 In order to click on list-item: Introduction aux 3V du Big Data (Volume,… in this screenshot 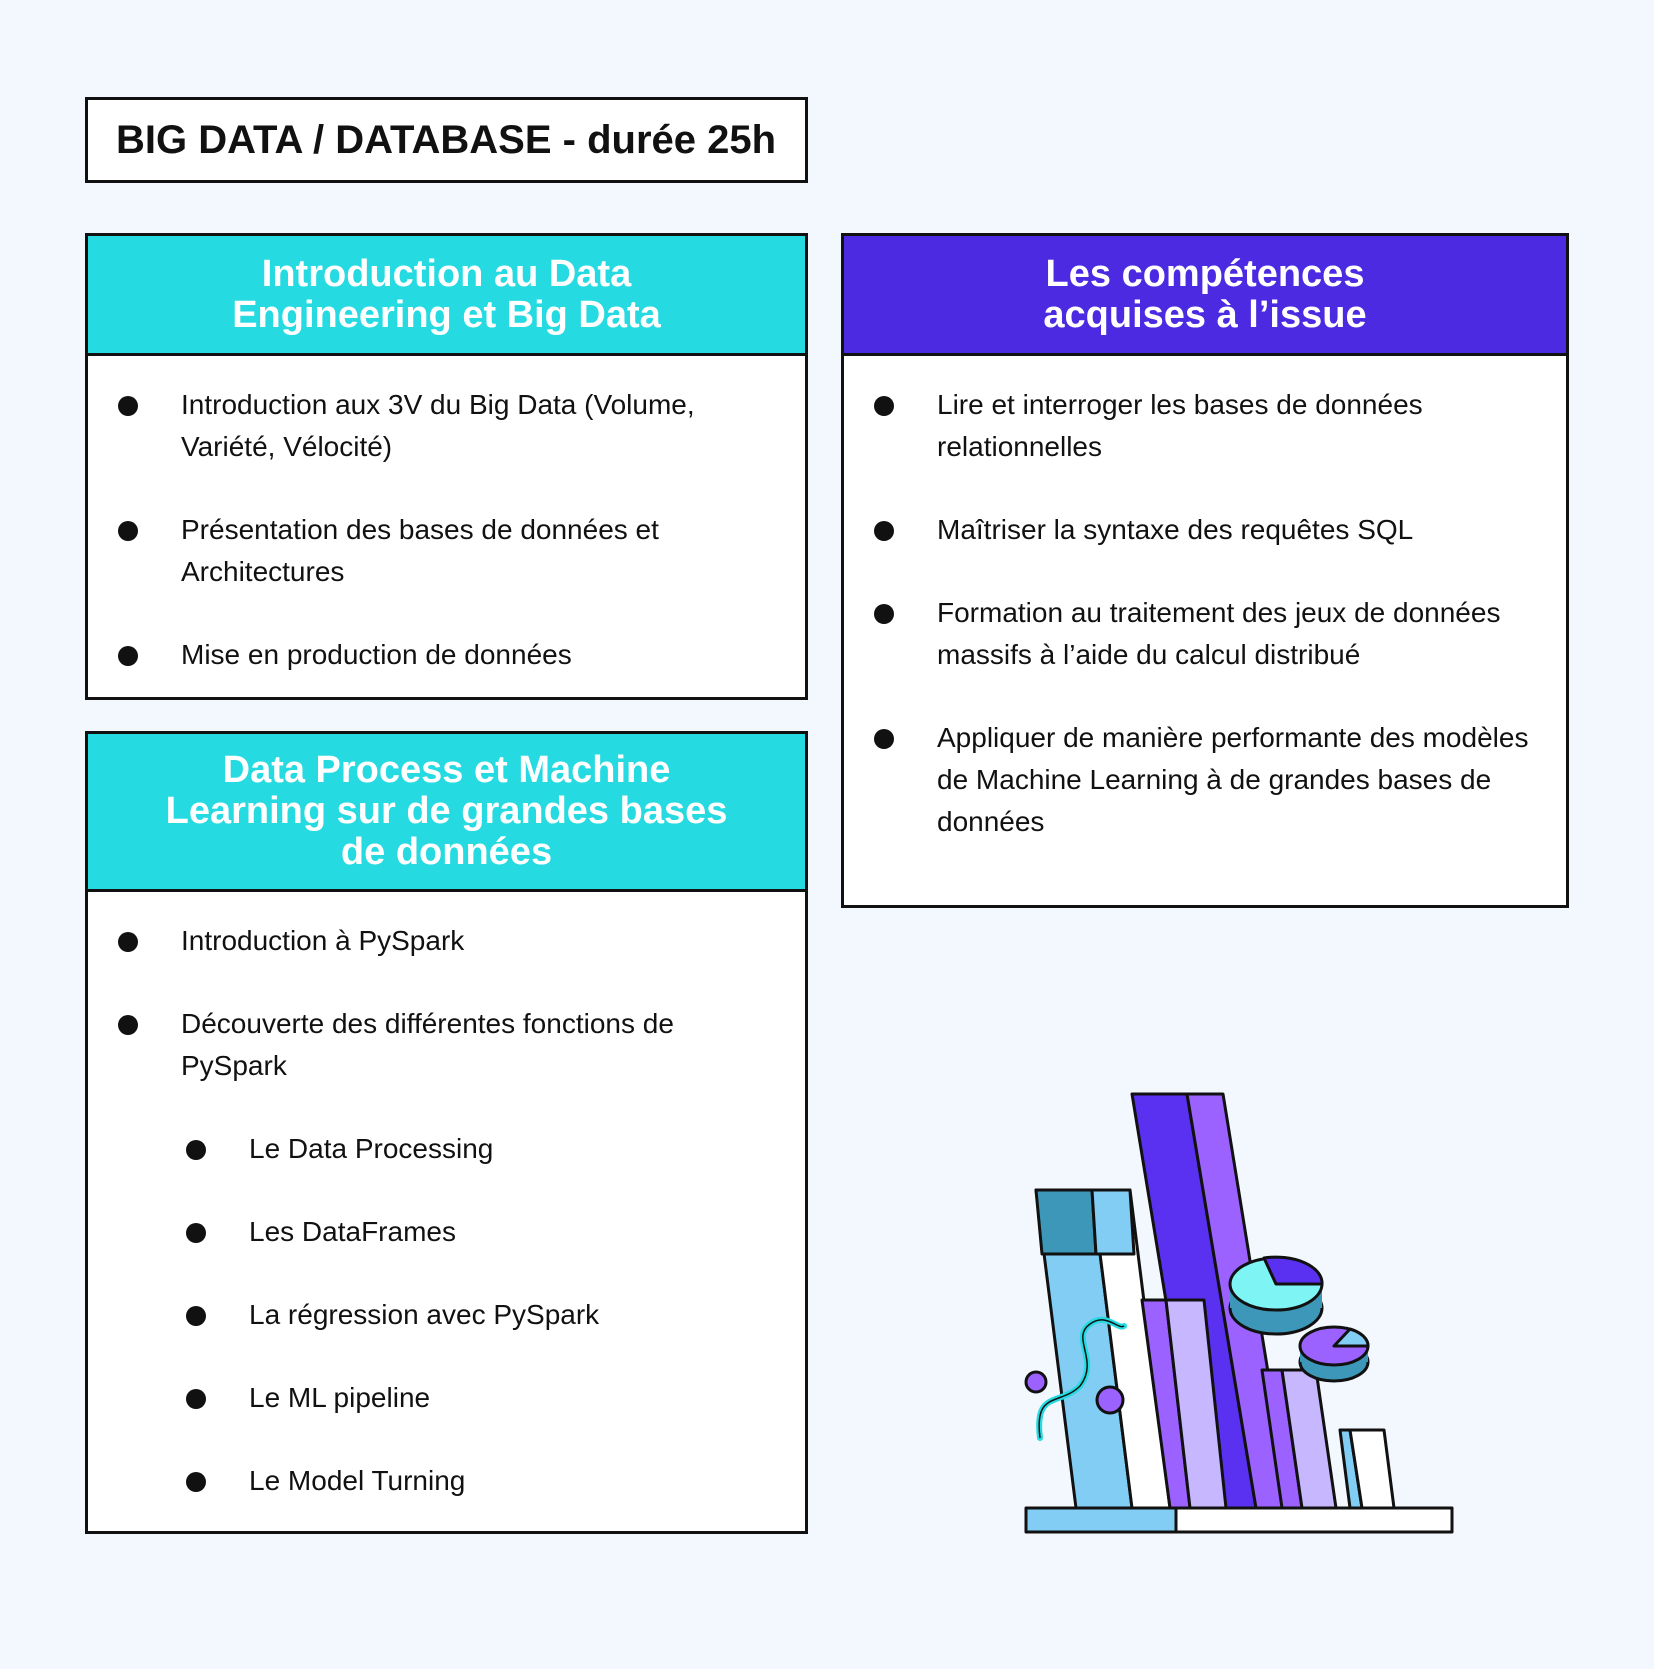, I will do `click(446, 426)`.